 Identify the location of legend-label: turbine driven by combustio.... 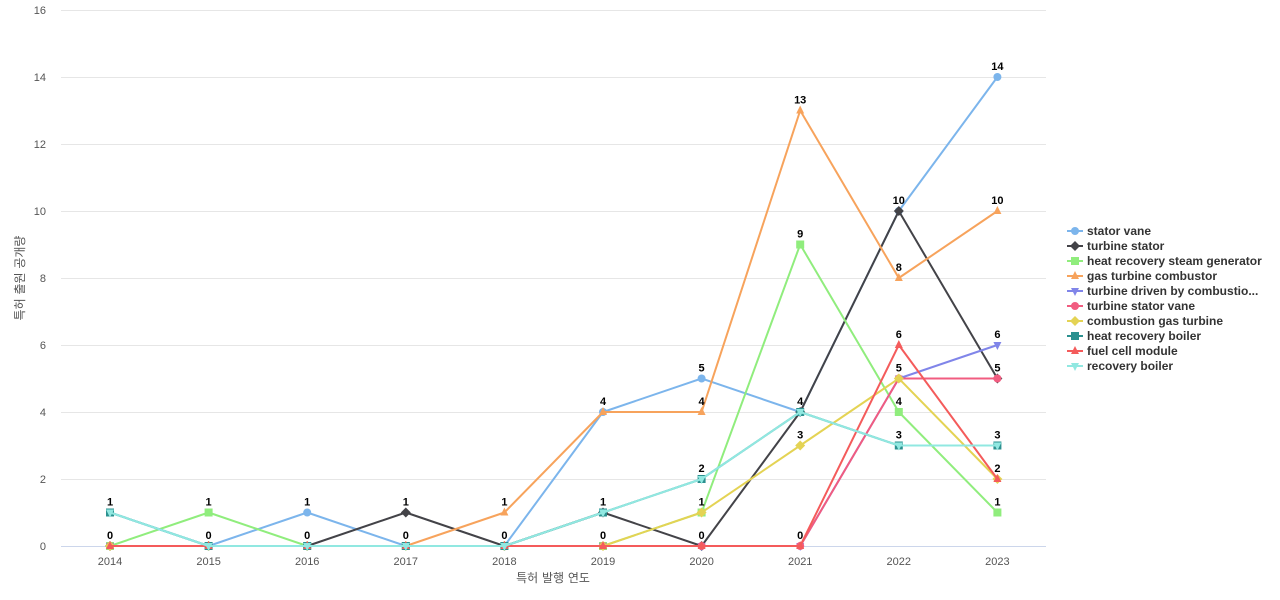
(1172, 291).